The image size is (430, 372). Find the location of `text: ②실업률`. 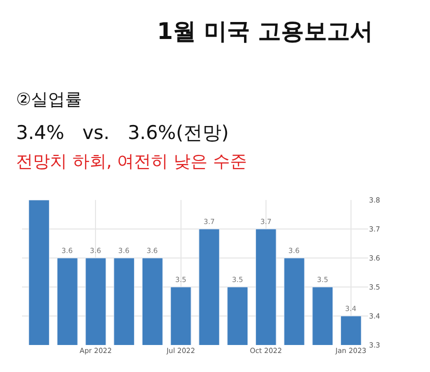

text: ②실업률 is located at coordinates (49, 100).